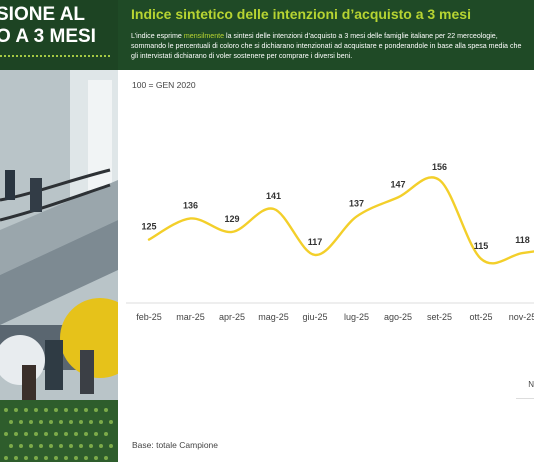  I want to click on data-label-apr-25: 129, so click(231, 219).